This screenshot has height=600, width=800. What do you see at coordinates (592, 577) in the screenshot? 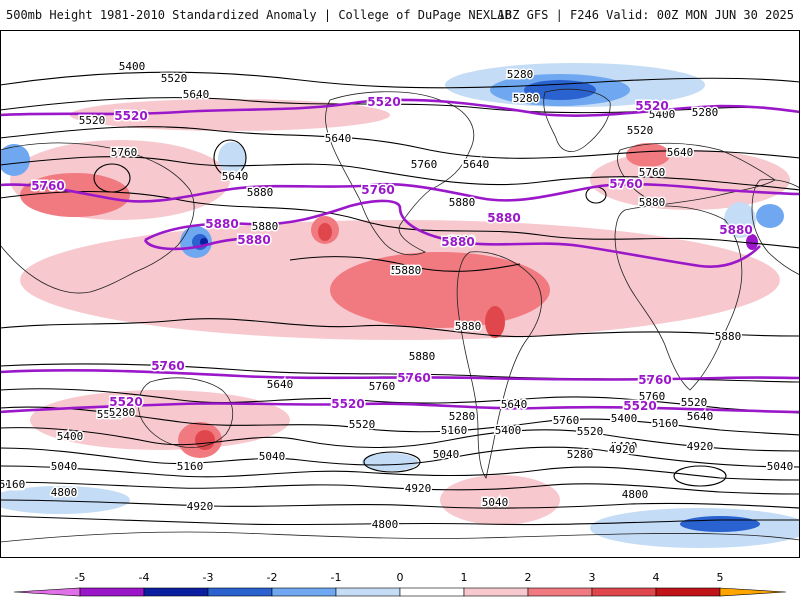
I see `legend-tick-label: 3` at bounding box center [592, 577].